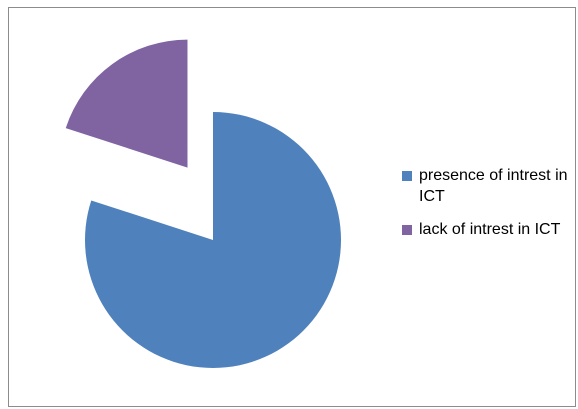 The width and height of the screenshot is (578, 409). I want to click on pie-slice-lack, so click(127, 104).